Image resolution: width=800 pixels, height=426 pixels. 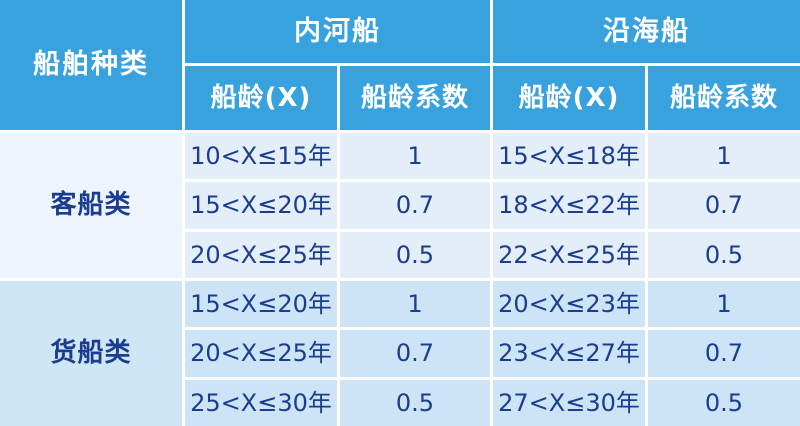 I want to click on subheader-coastal-ship-age: 船龄(X), so click(x=569, y=98).